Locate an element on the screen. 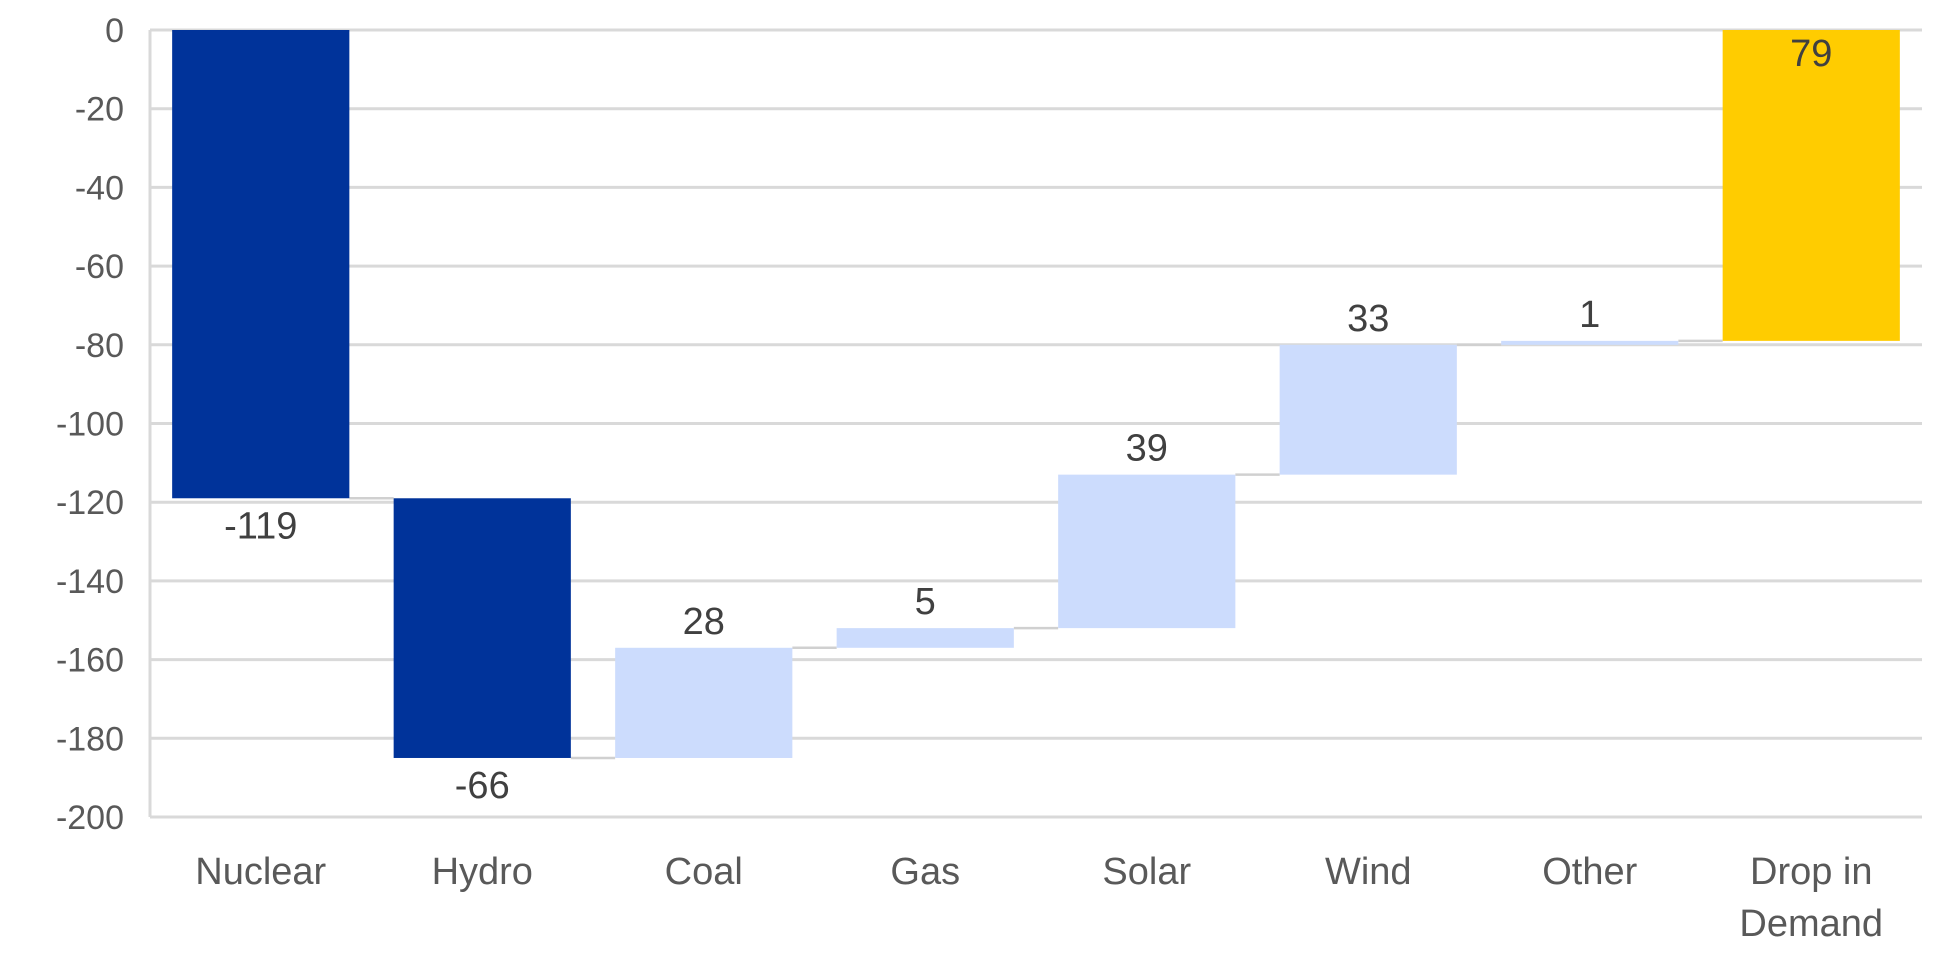  x-category-label: Gas is located at coordinates (925, 872).